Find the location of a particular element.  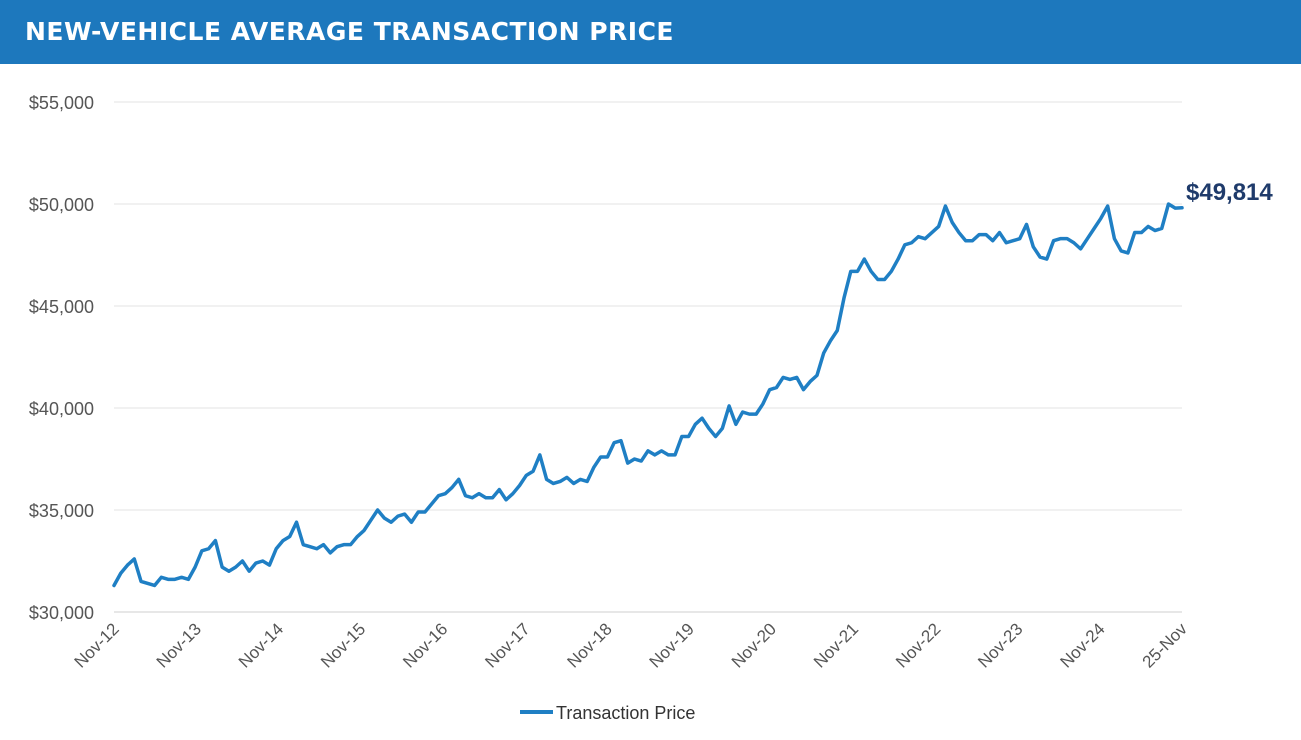

x-tick-label: Nov-16 is located at coordinates (425, 645).